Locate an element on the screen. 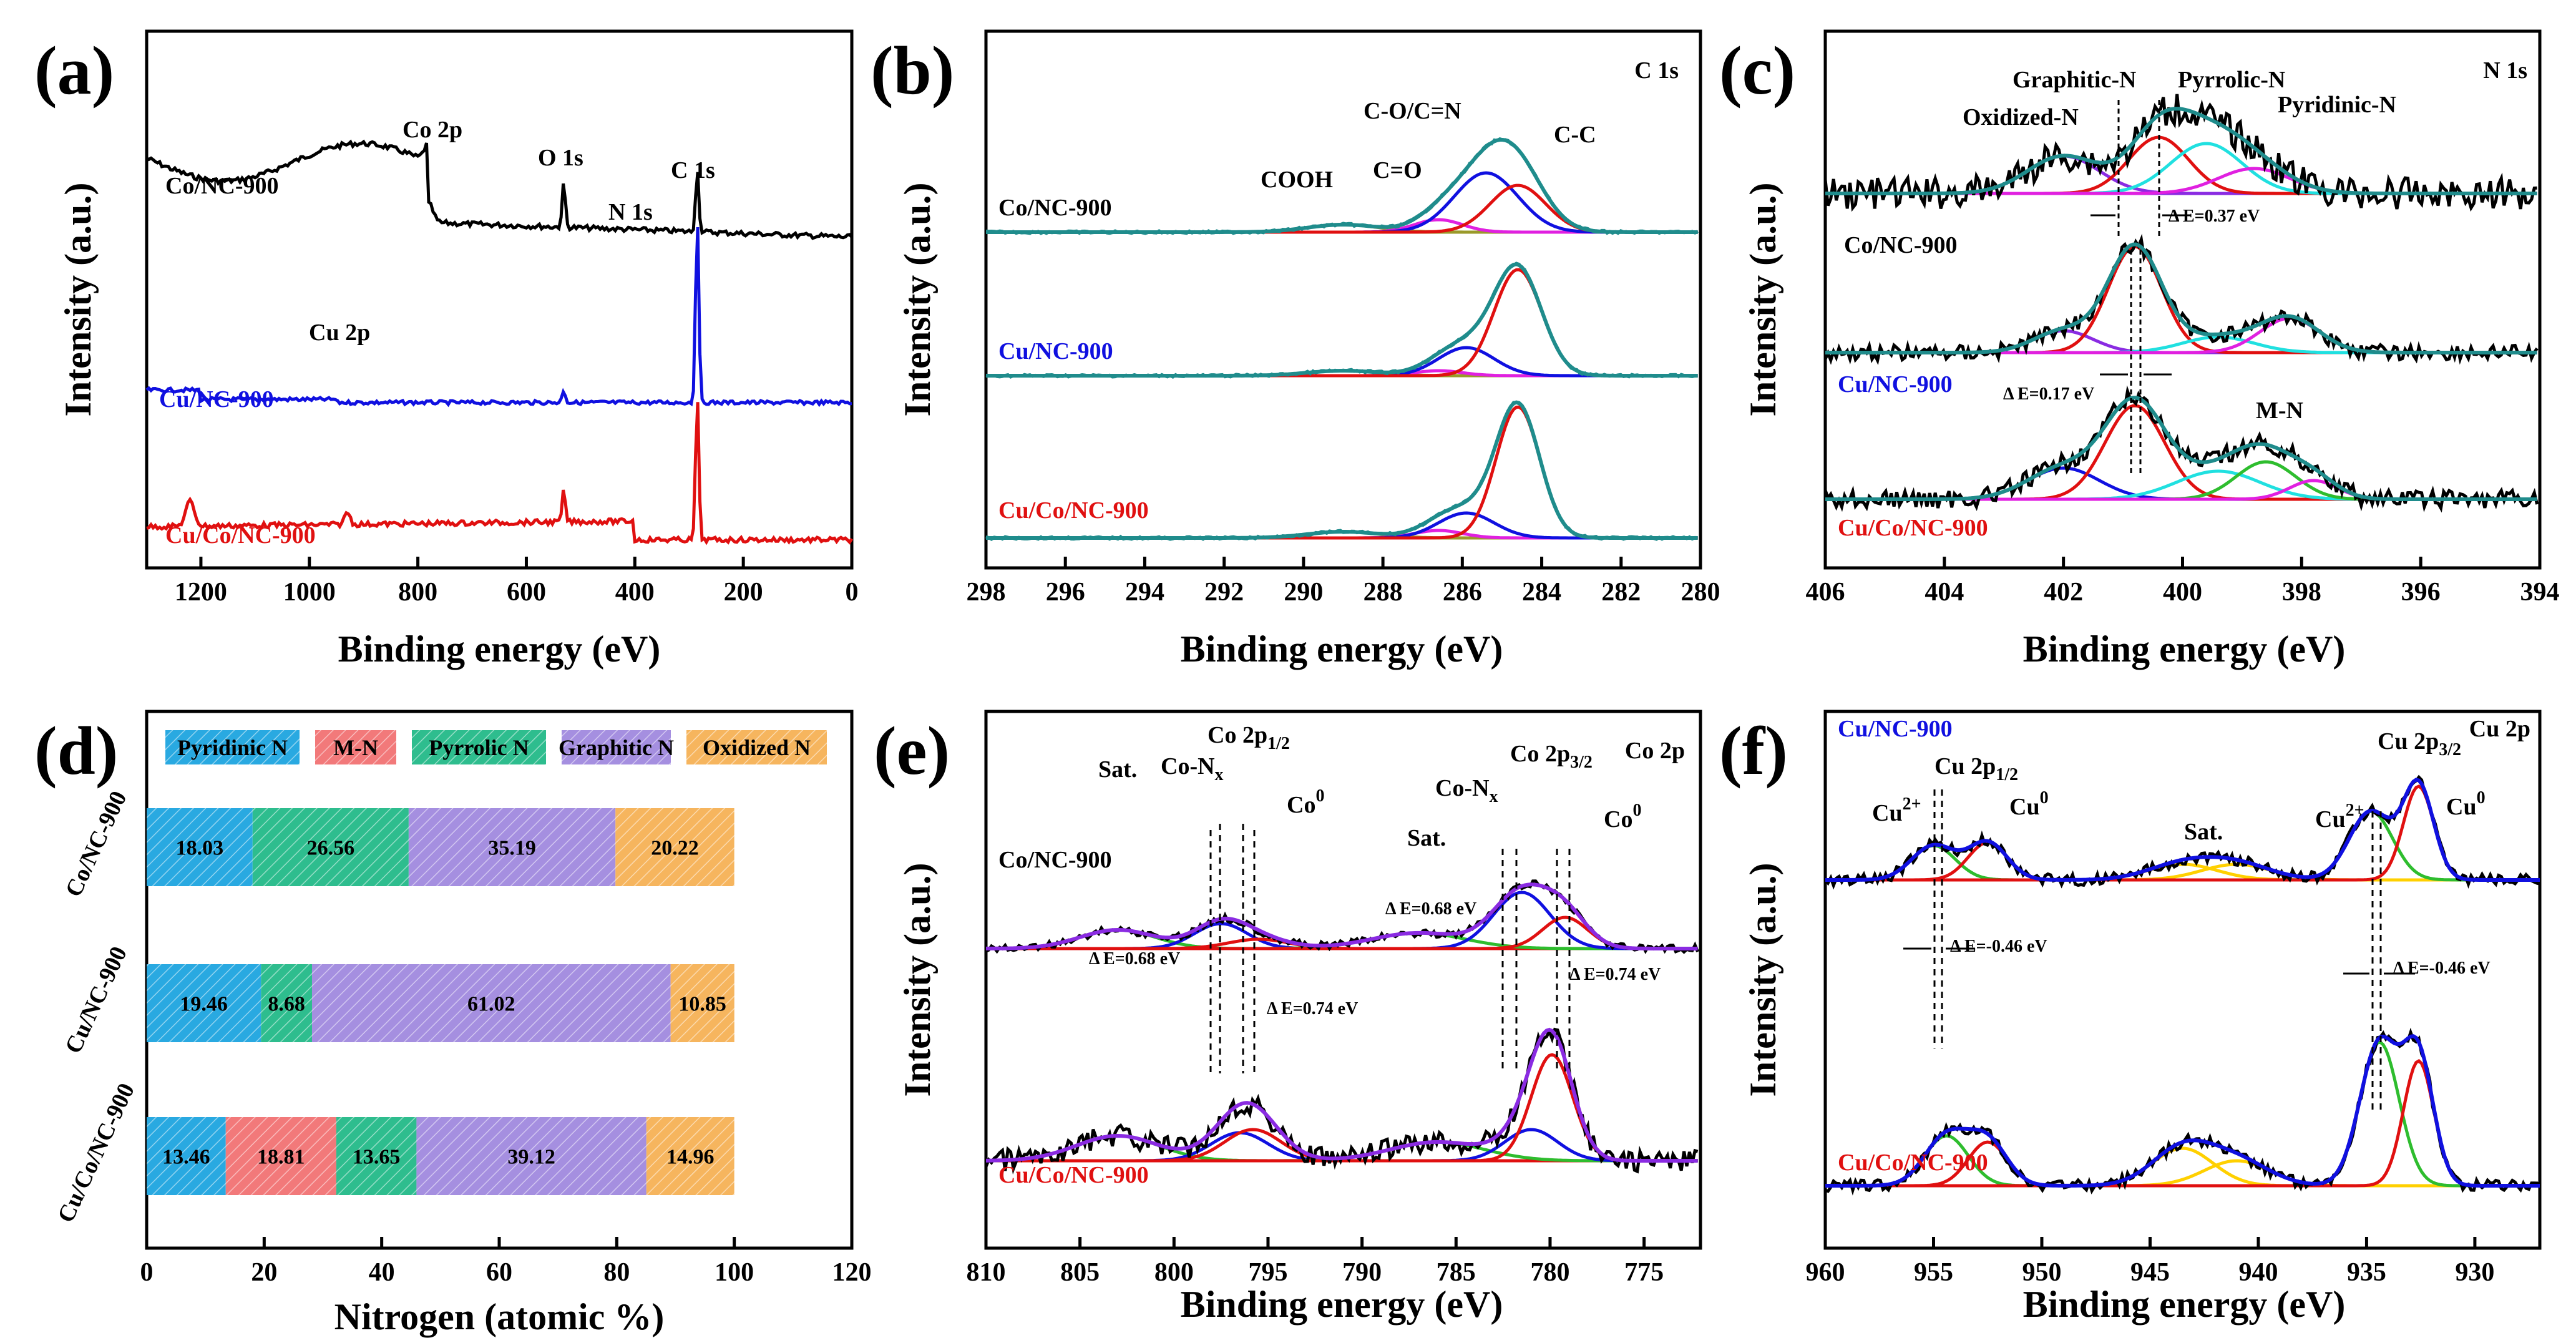 This screenshot has width=2576, height=1343. bar-value-label: 26.56 is located at coordinates (331, 848).